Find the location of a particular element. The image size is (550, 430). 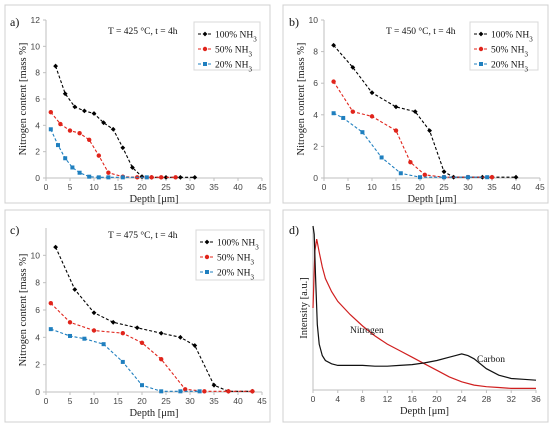

series-20-nh3 is located at coordinates (98, 153).